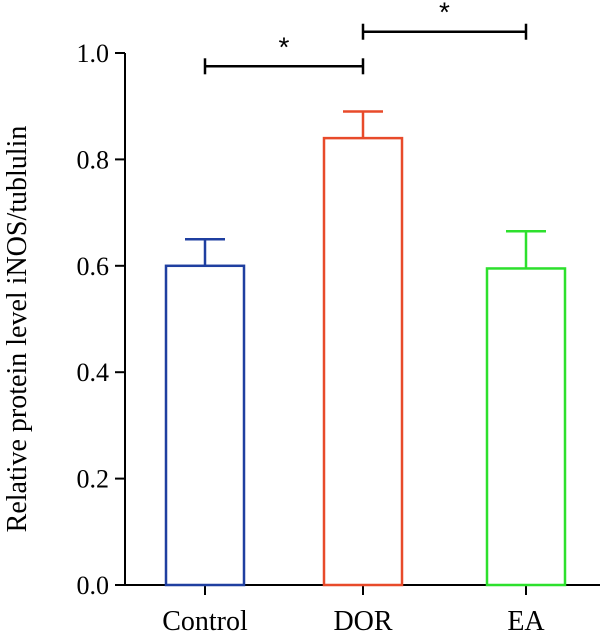 This screenshot has width=600, height=637. I want to click on y-tick-label: 1.0, so click(93, 53).